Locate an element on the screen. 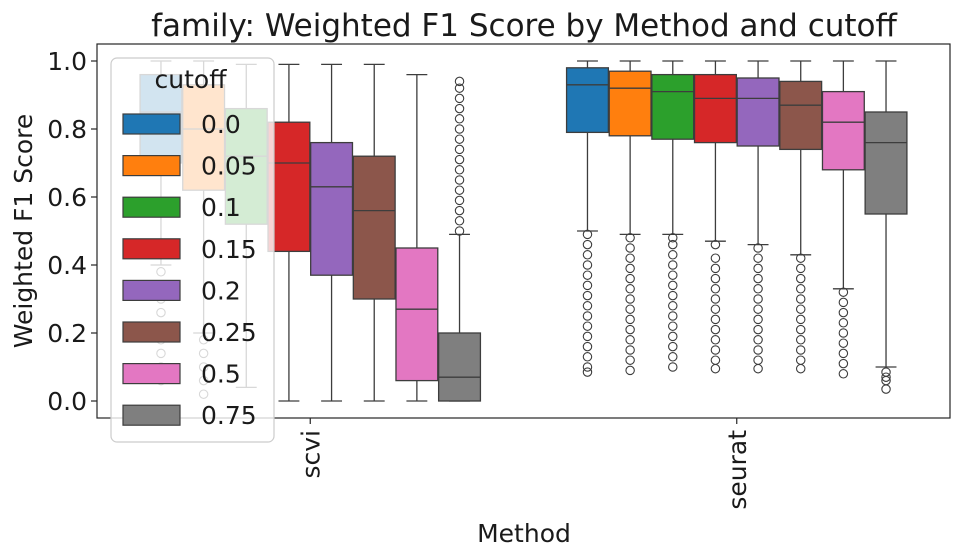 The width and height of the screenshot is (960, 560). y-tick-label: 0.6 is located at coordinates (67, 197).